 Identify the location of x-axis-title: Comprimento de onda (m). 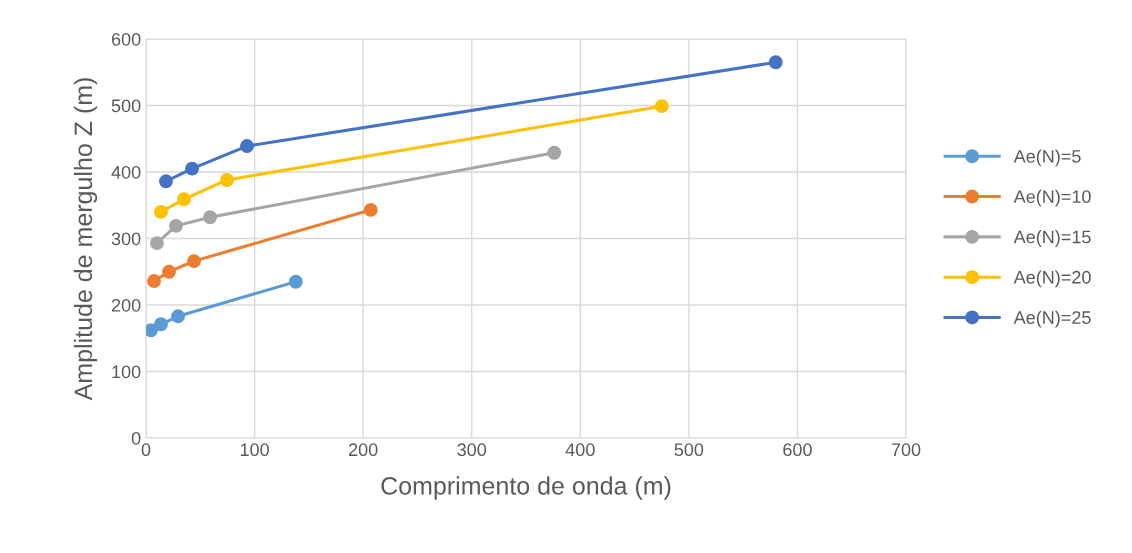
(526, 488).